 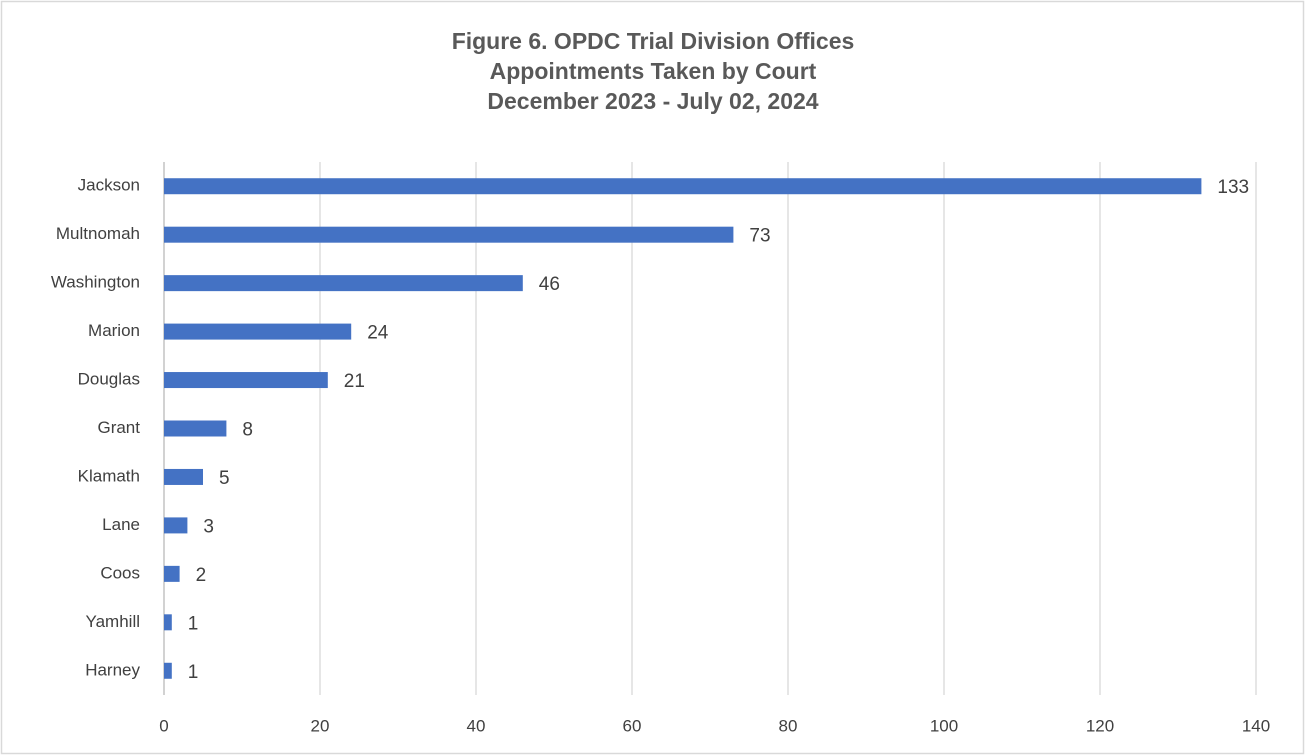 I want to click on data-label: 2, so click(x=201, y=575).